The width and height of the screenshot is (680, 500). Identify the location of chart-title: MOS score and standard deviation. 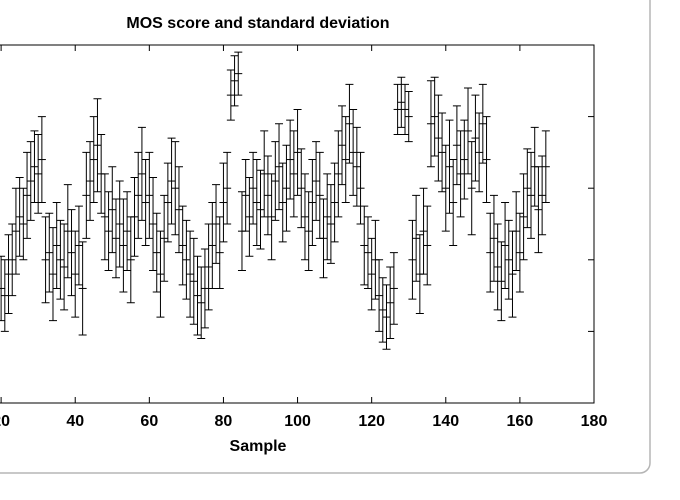
(257, 23).